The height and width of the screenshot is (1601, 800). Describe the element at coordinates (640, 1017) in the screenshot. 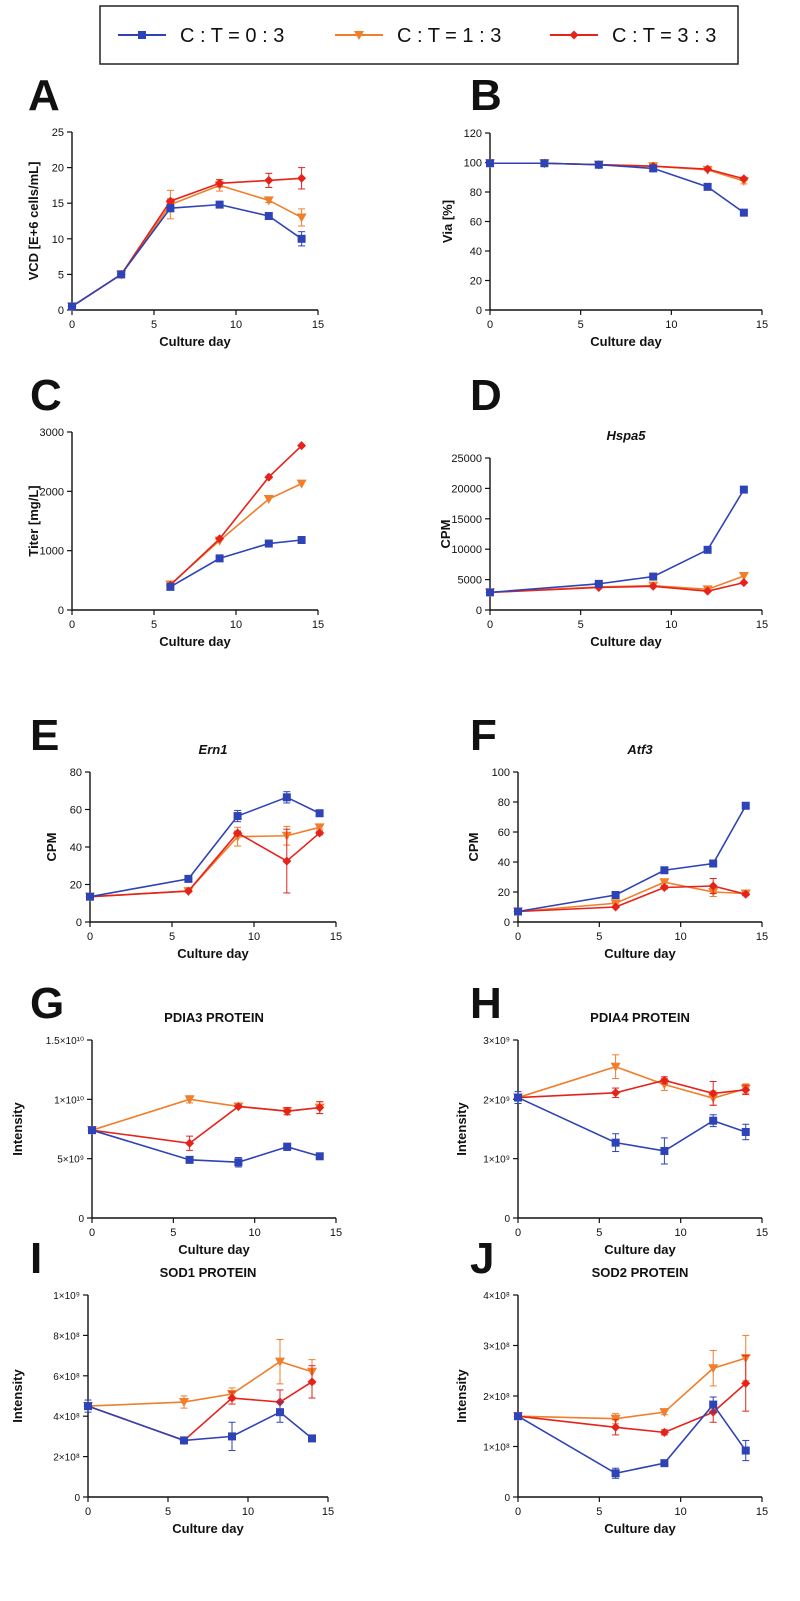

I see `chart-title: PDIA4 PROTEIN` at that location.